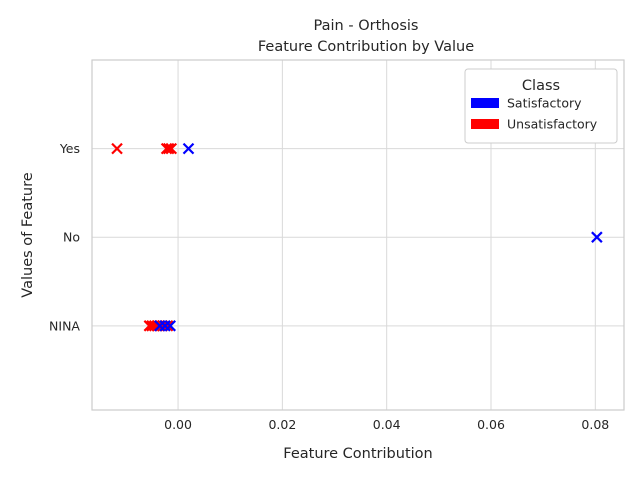  Describe the element at coordinates (544, 103) in the screenshot. I see `legend-entry-label: Satisfactory` at that location.